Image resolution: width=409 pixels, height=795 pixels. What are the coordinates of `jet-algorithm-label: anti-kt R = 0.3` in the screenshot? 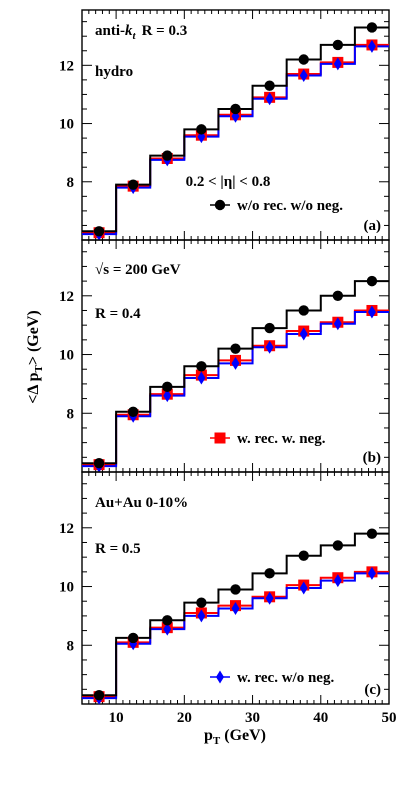 It's located at (141, 32).